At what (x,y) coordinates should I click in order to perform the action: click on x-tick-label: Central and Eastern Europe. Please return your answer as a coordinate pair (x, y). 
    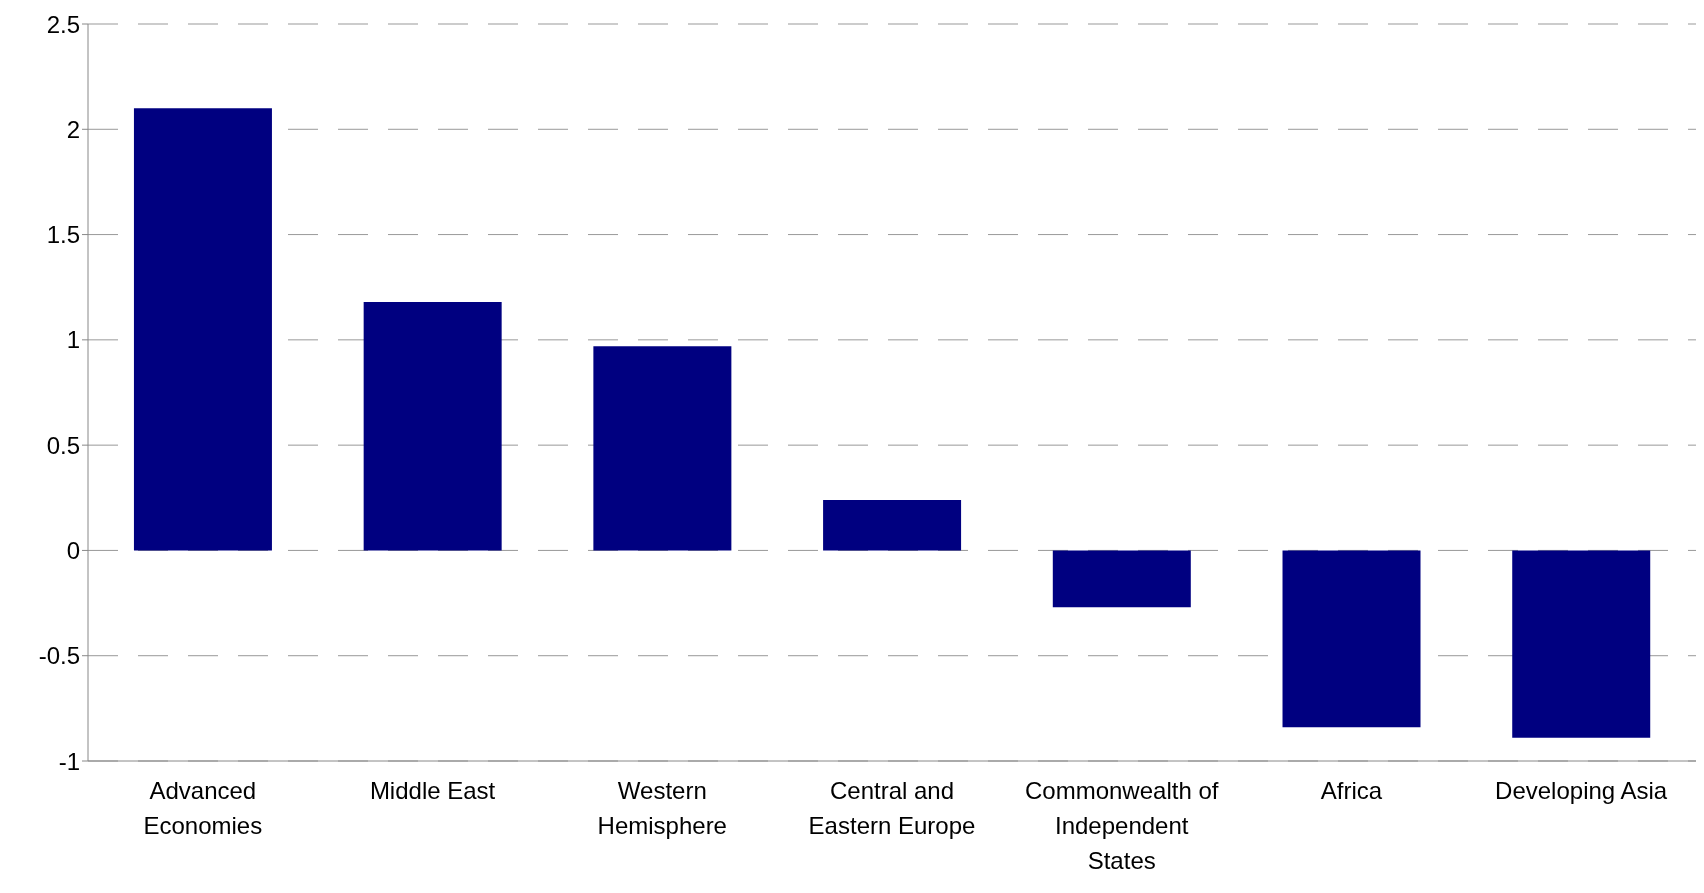
    Looking at the image, I should click on (892, 808).